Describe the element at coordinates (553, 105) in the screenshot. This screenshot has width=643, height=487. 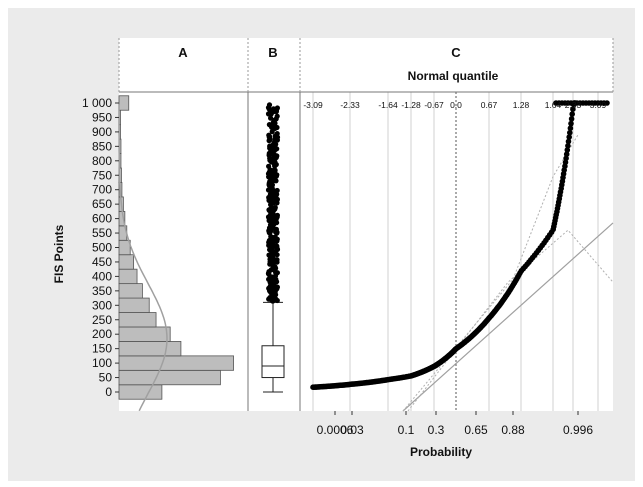
I see `quantile-tick-label: 1.64` at that location.